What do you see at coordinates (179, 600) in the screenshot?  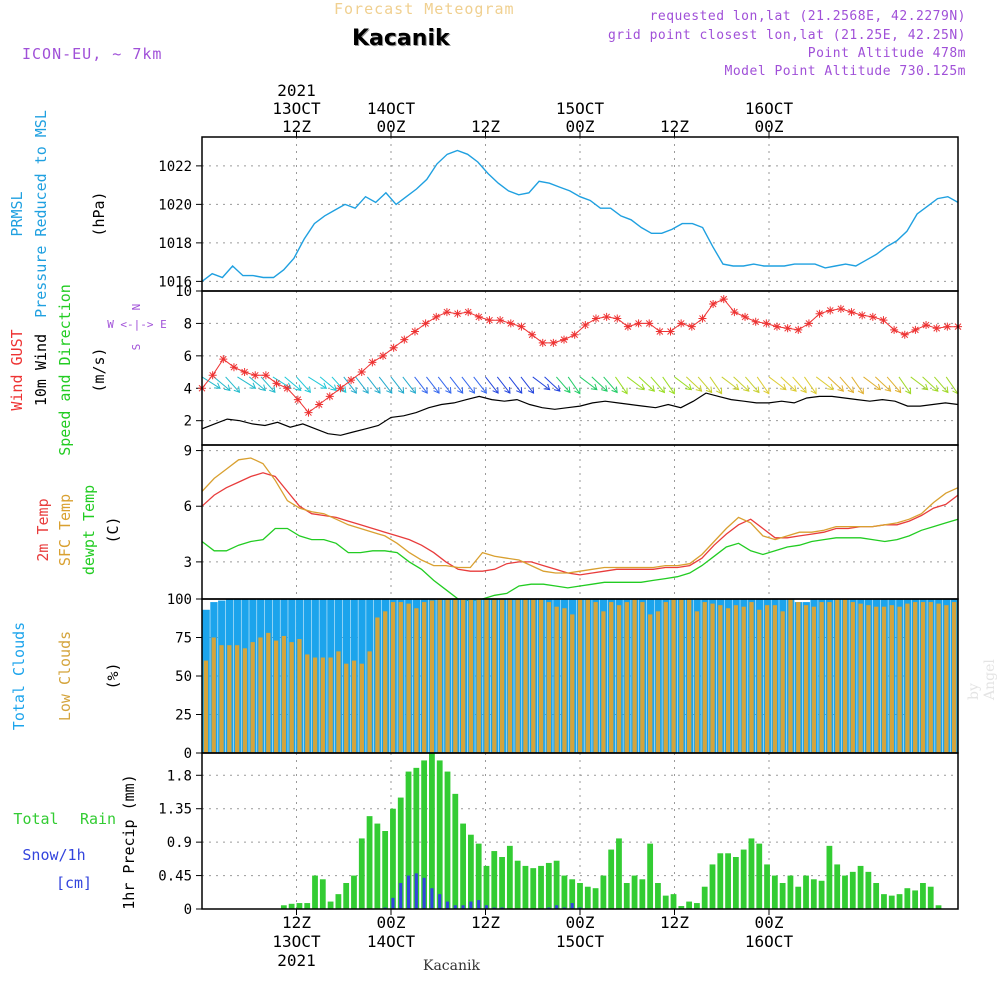 I see `y-tick-label: 100` at bounding box center [179, 600].